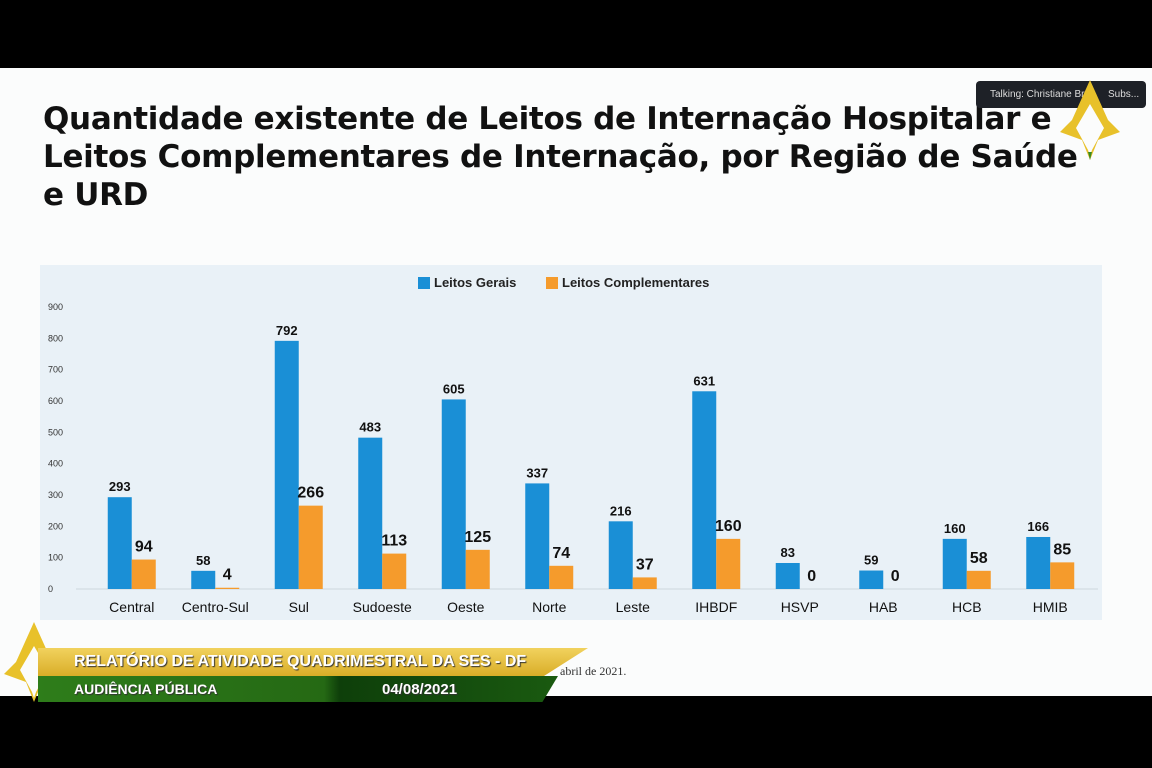 The height and width of the screenshot is (768, 1152). What do you see at coordinates (549, 607) in the screenshot?
I see `x-tick-label: Norte` at bounding box center [549, 607].